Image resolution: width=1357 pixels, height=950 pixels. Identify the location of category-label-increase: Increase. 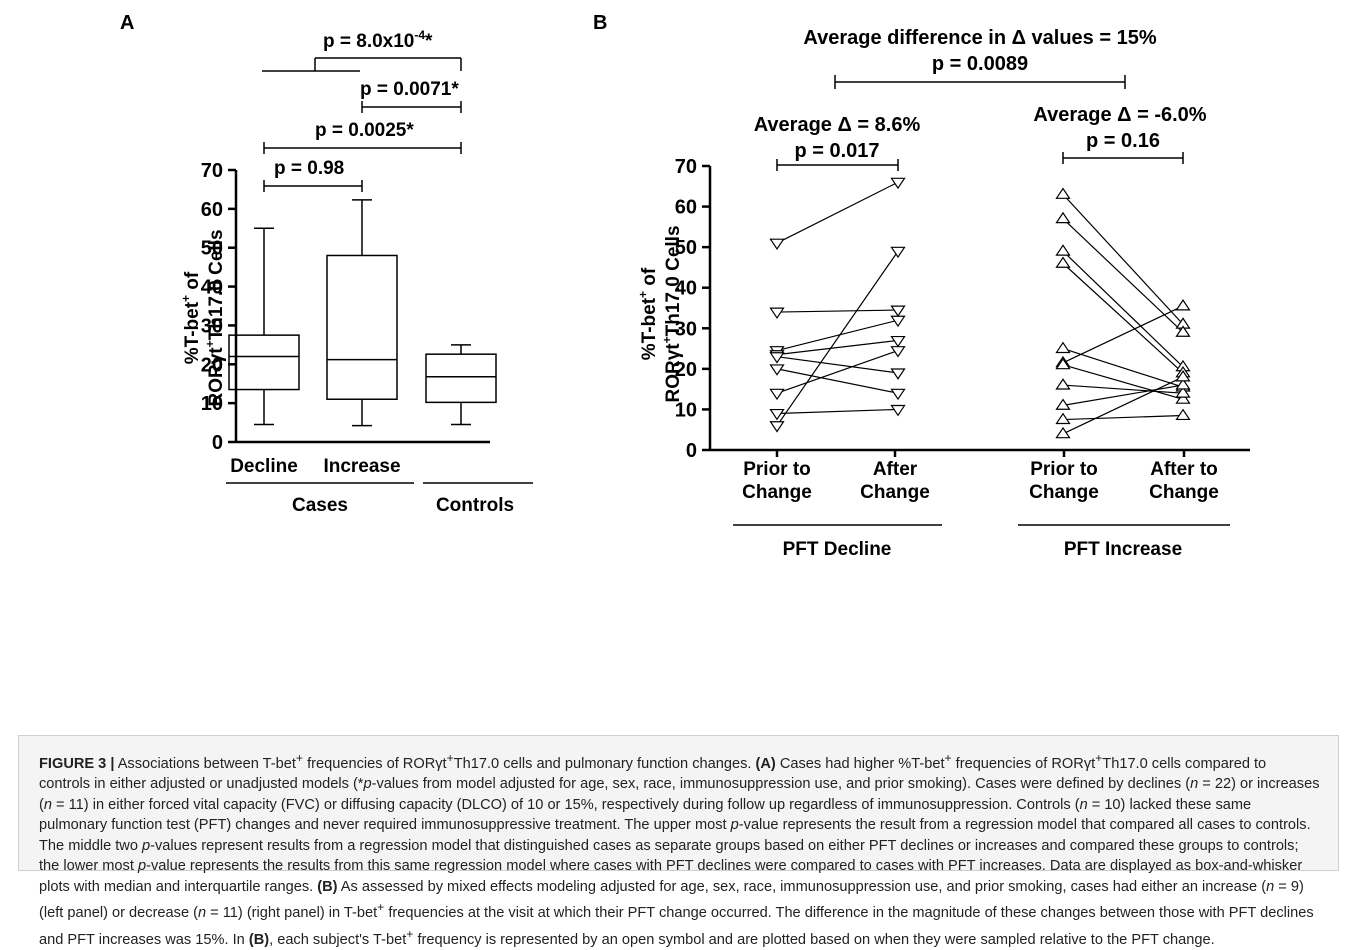
(361, 466).